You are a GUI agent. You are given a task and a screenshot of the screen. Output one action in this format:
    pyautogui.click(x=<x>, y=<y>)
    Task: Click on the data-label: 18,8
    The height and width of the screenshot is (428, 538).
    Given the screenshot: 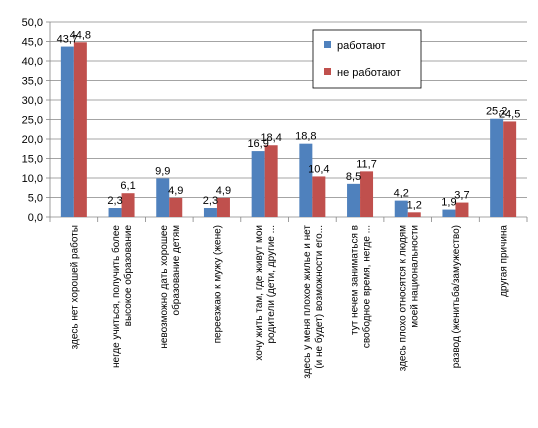 What is the action you would take?
    pyautogui.click(x=305, y=137)
    